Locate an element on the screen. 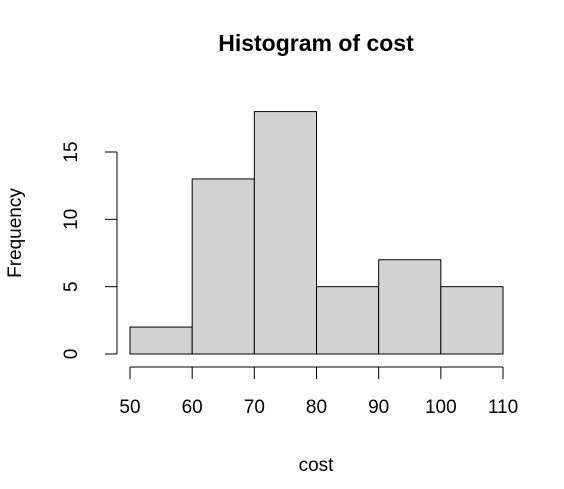 This screenshot has height=489, width=564. x-tick-label: 80 is located at coordinates (316, 407).